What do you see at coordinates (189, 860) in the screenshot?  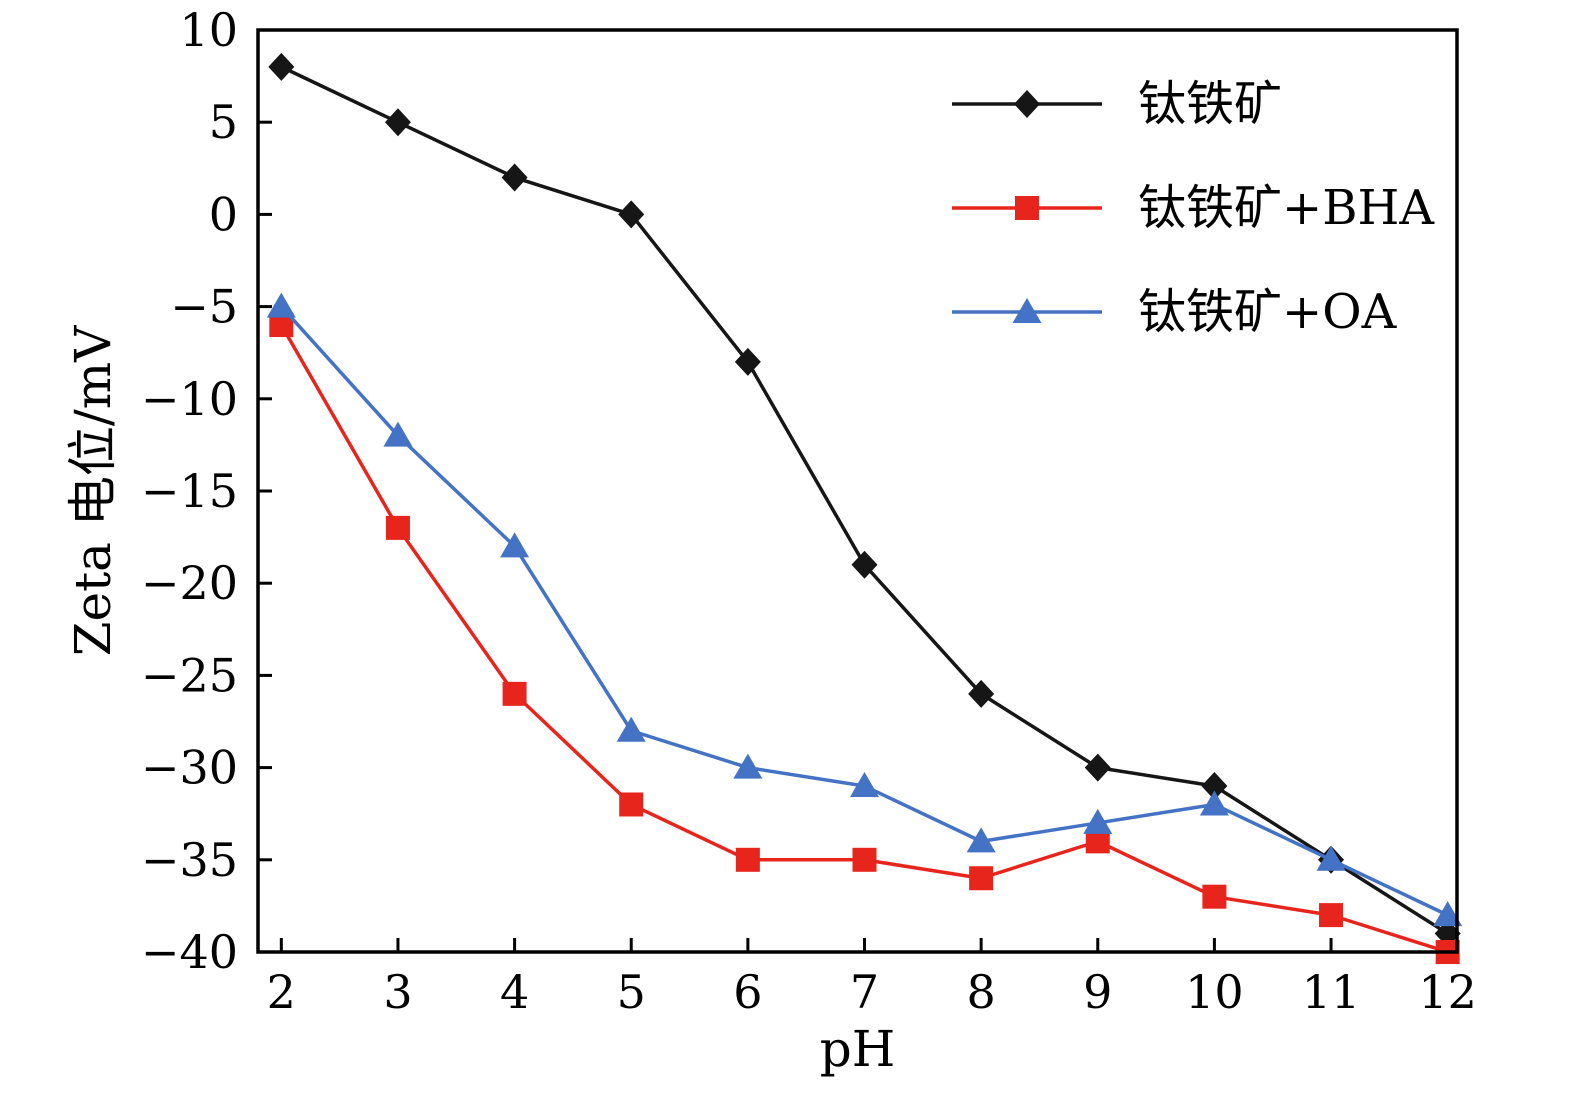 I see `y-axis-tick-label: −35` at bounding box center [189, 860].